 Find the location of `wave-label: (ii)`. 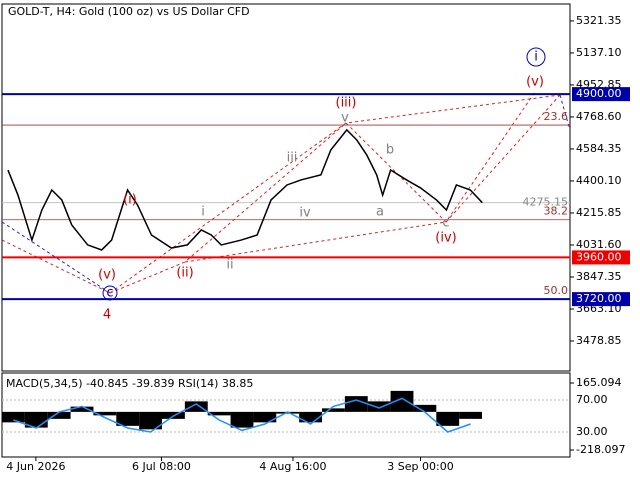

wave-label: (ii) is located at coordinates (184, 273).